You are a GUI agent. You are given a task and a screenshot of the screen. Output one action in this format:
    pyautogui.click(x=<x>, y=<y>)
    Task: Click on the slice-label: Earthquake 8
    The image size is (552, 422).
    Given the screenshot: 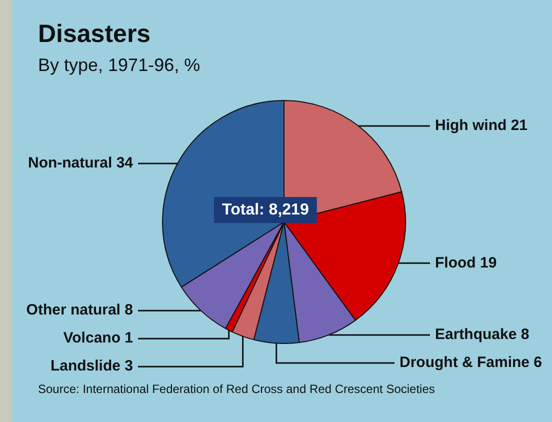 What is the action you would take?
    pyautogui.click(x=482, y=335)
    